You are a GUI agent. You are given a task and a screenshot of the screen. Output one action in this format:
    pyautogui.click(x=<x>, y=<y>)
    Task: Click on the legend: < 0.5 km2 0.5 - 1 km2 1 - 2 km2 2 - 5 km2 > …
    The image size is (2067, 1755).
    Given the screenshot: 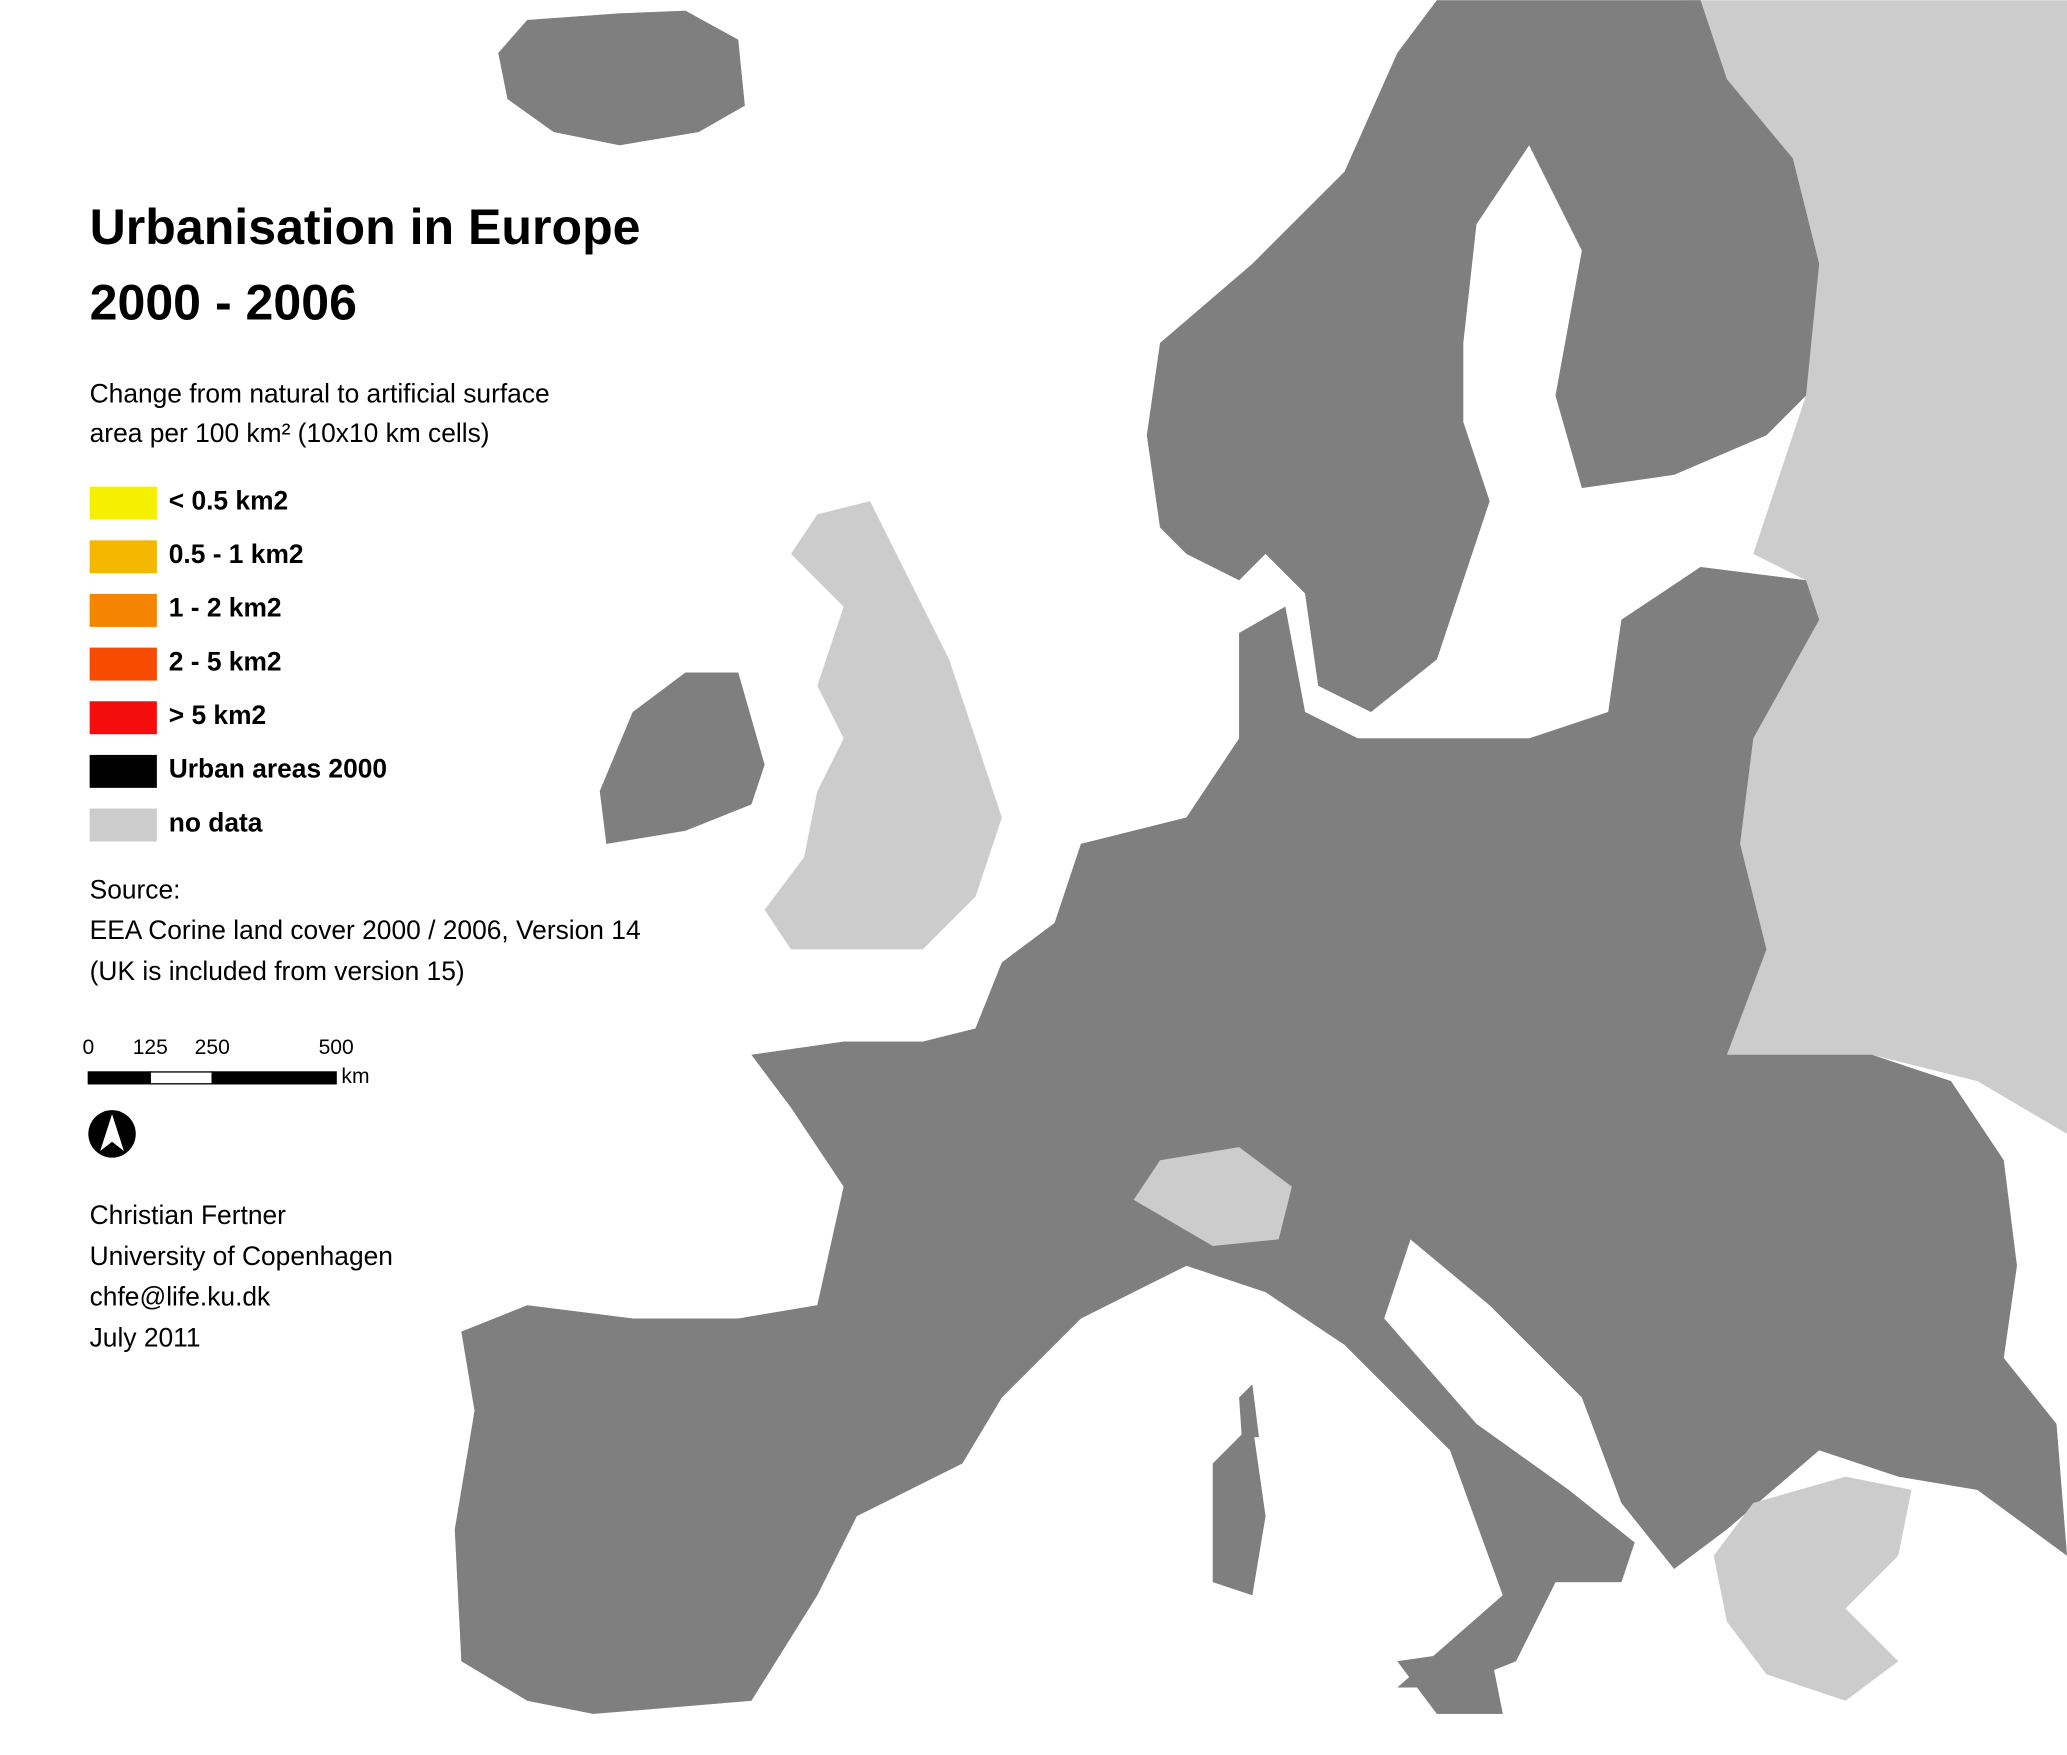 What is the action you would take?
    pyautogui.click(x=238, y=663)
    